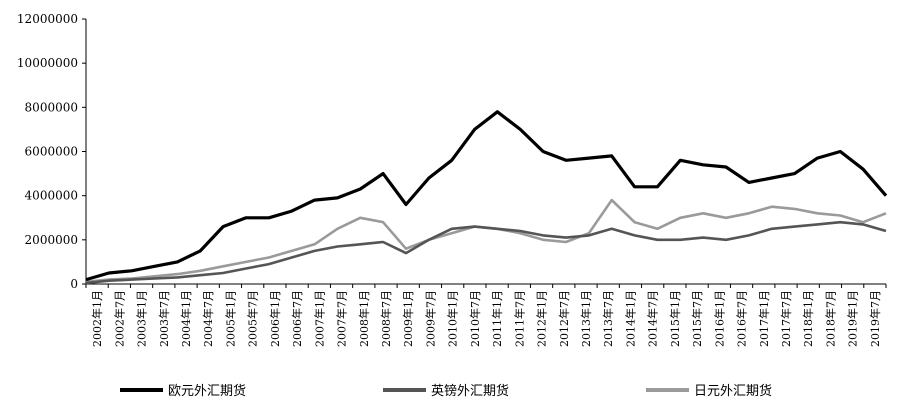  What do you see at coordinates (697, 318) in the screenshot?
I see `x-tick-label: 2015年7月` at bounding box center [697, 318].